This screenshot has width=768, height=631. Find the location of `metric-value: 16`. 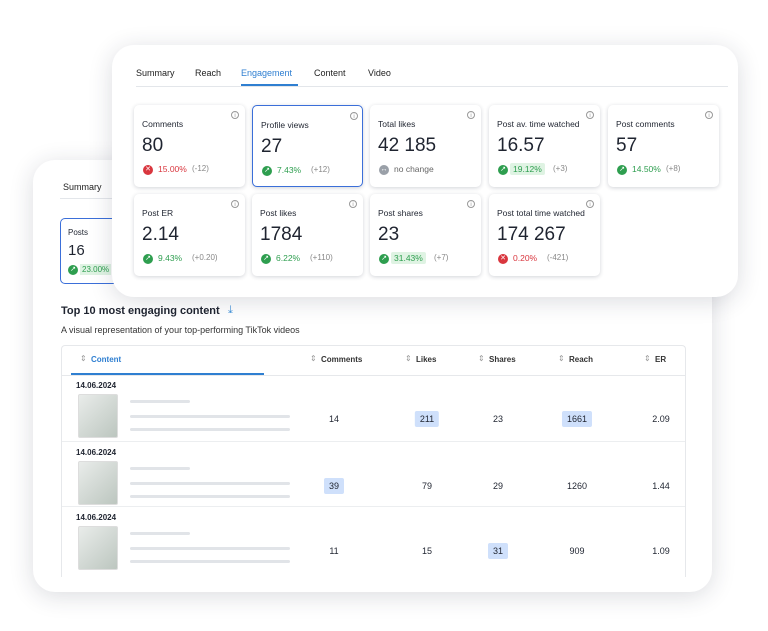

metric-value: 16 is located at coordinates (76, 250).